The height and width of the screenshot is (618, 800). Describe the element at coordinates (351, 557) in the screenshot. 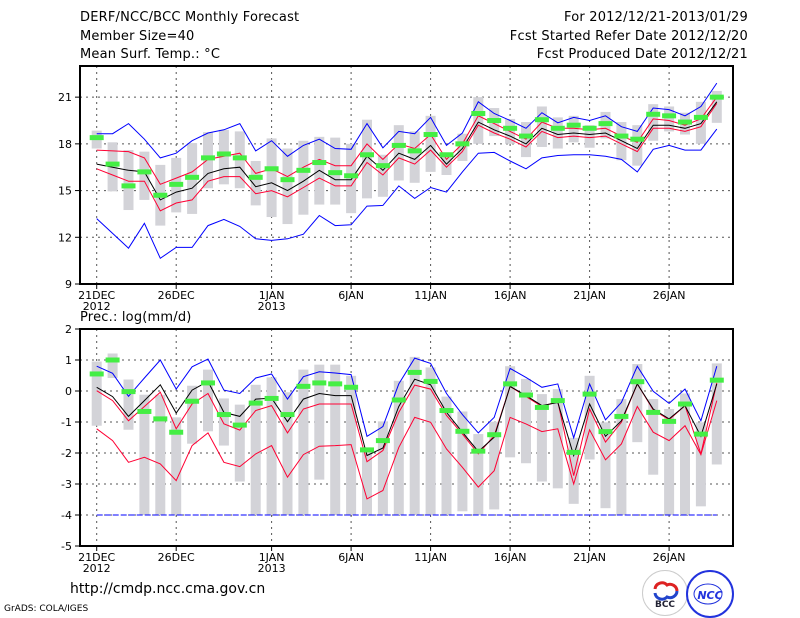

I see `x-tick-label: 6JAN` at that location.